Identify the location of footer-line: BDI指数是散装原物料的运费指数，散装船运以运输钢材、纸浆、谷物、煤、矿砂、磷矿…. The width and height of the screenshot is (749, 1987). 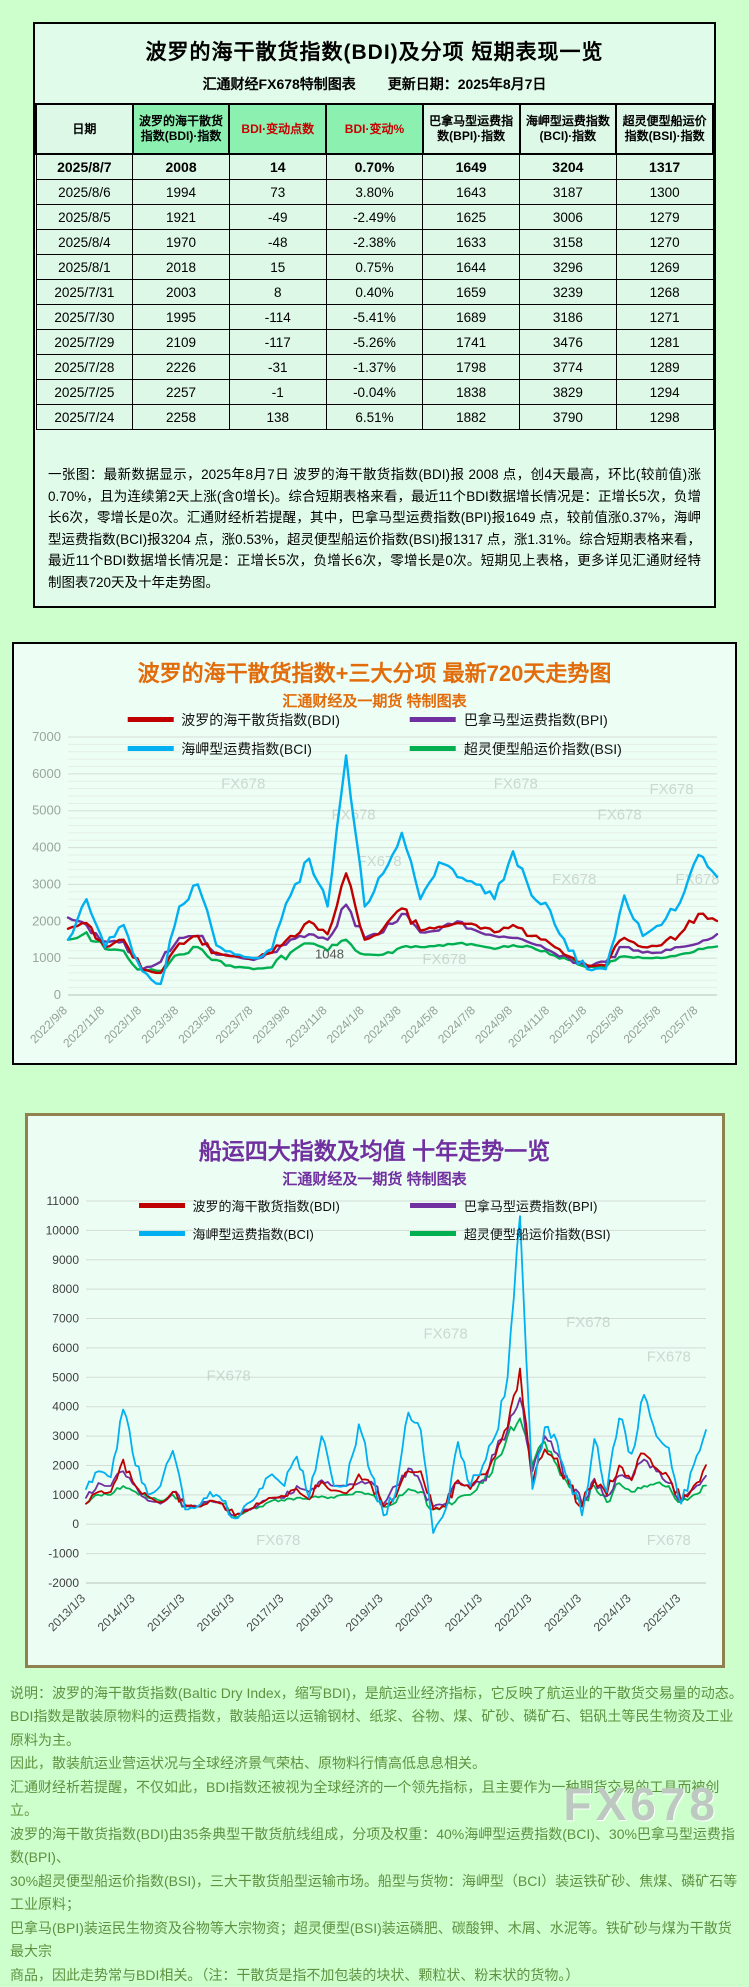
(372, 1728).